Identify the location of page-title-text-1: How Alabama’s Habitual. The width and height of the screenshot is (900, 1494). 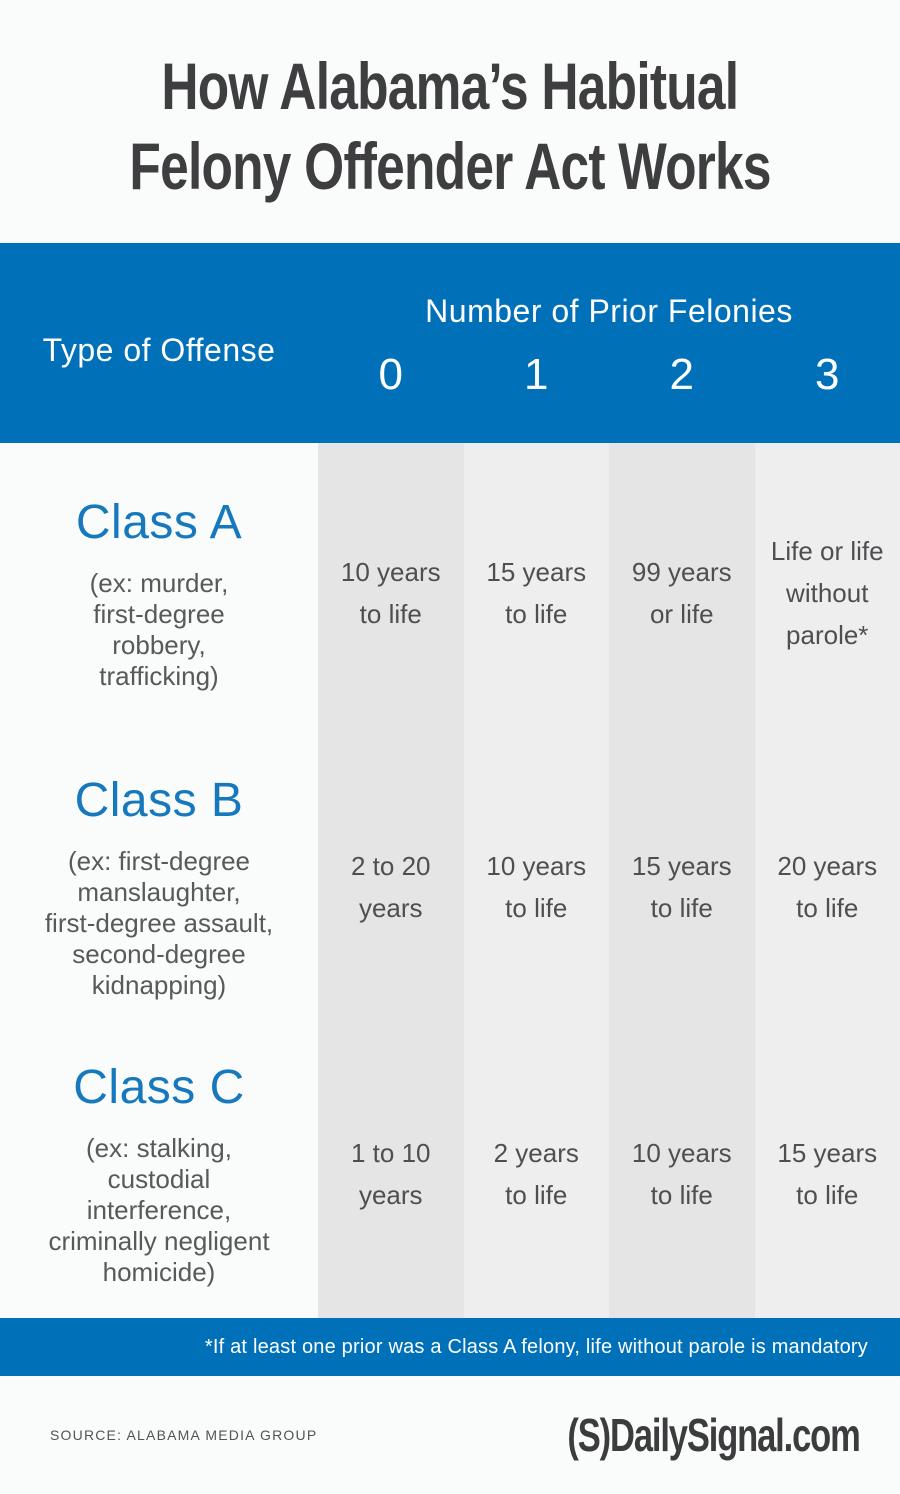
(450, 85).